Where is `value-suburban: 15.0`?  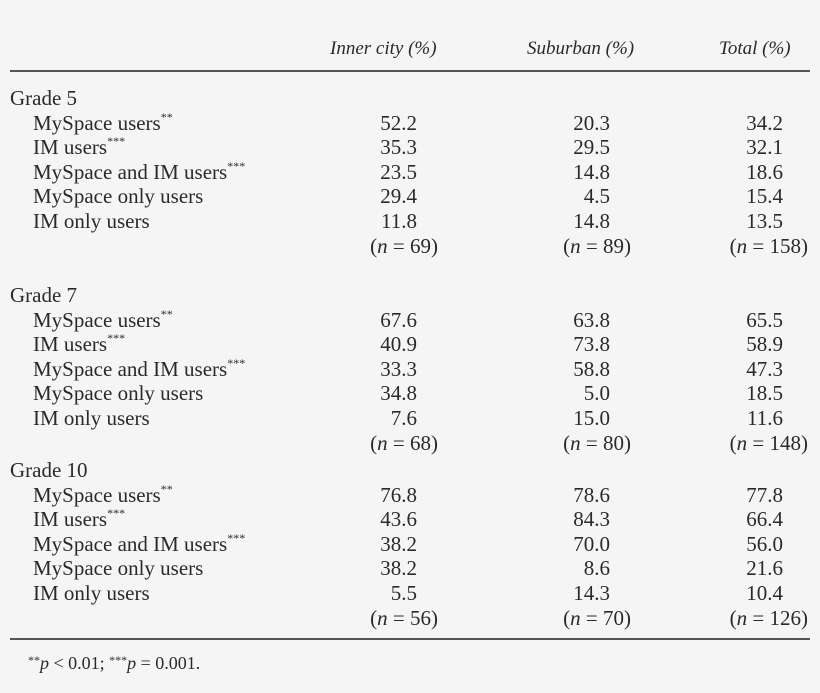
value-suburban: 15.0 is located at coordinates (591, 418).